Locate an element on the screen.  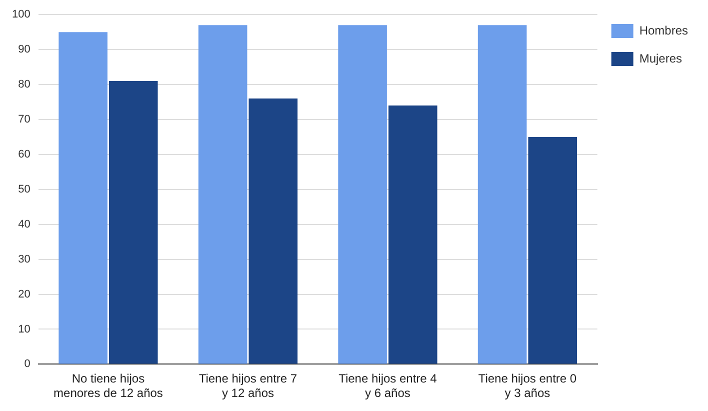
legend-label: Hombres is located at coordinates (663, 30).